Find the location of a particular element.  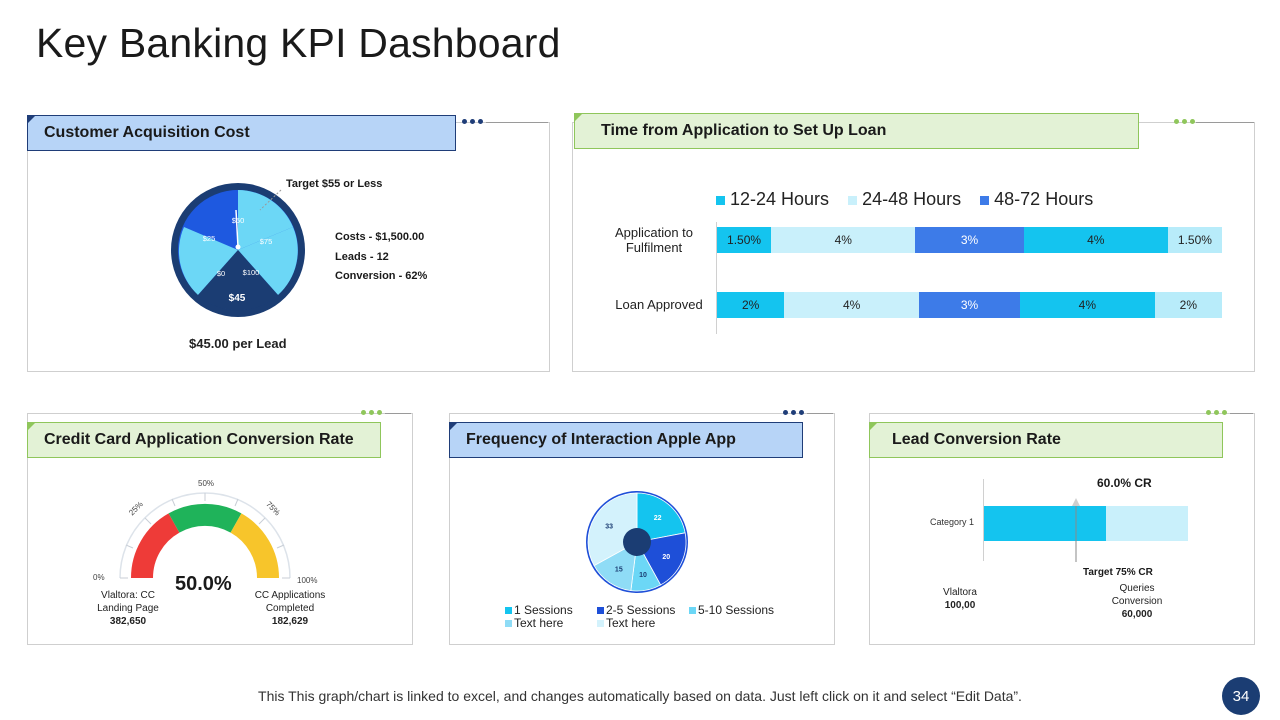

legend-item: 5-10 Sessions is located at coordinates (731, 610).